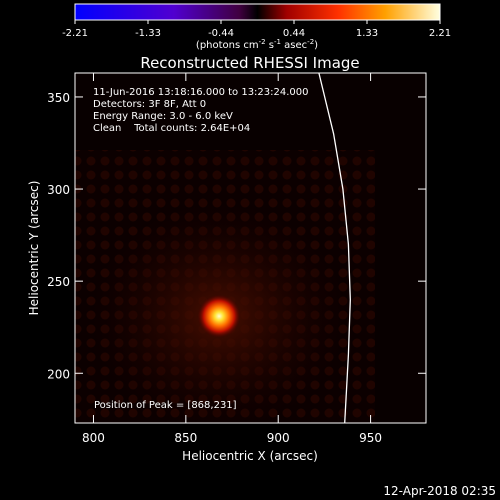 The height and width of the screenshot is (500, 500). I want to click on annotation-energy: Energy Range: 3.0 - 6.0 keV, so click(163, 116).